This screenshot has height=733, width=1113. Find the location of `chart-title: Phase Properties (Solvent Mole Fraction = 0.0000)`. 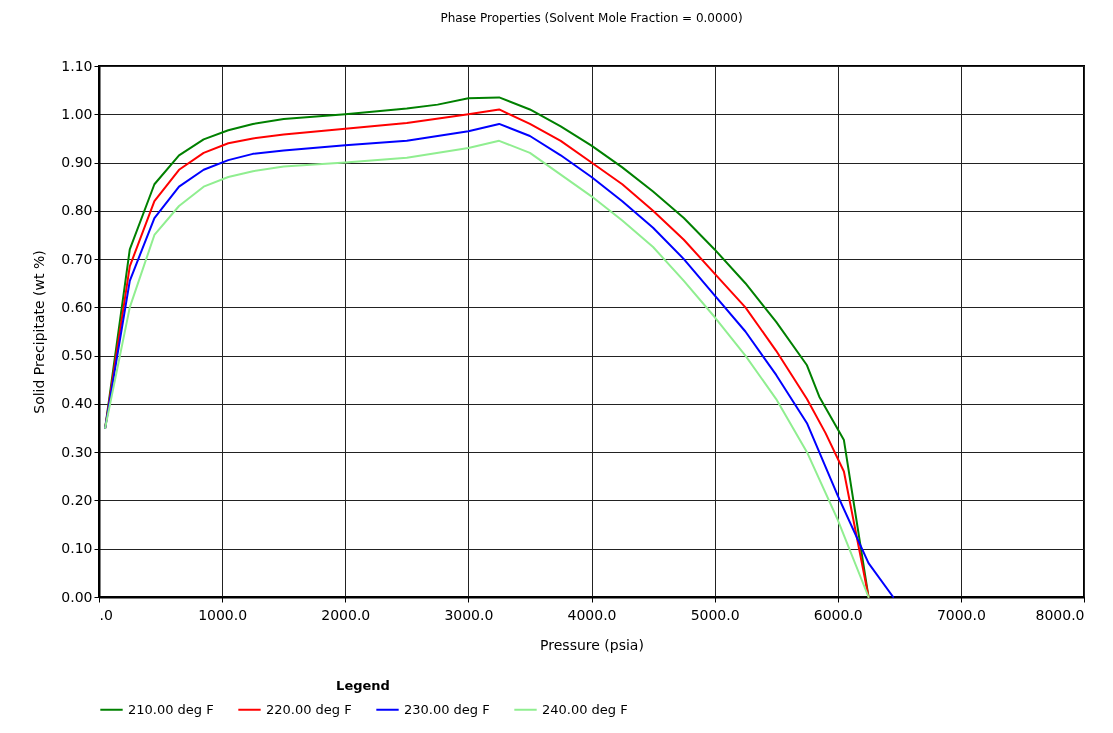

chart-title: Phase Properties (Solvent Mole Fraction = 0.0000) is located at coordinates (591, 18).